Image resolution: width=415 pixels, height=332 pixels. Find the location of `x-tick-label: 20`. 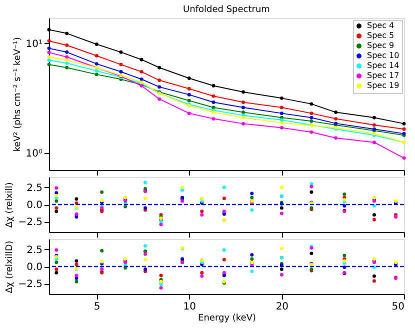

x-tick-label: 20 is located at coordinates (282, 307).